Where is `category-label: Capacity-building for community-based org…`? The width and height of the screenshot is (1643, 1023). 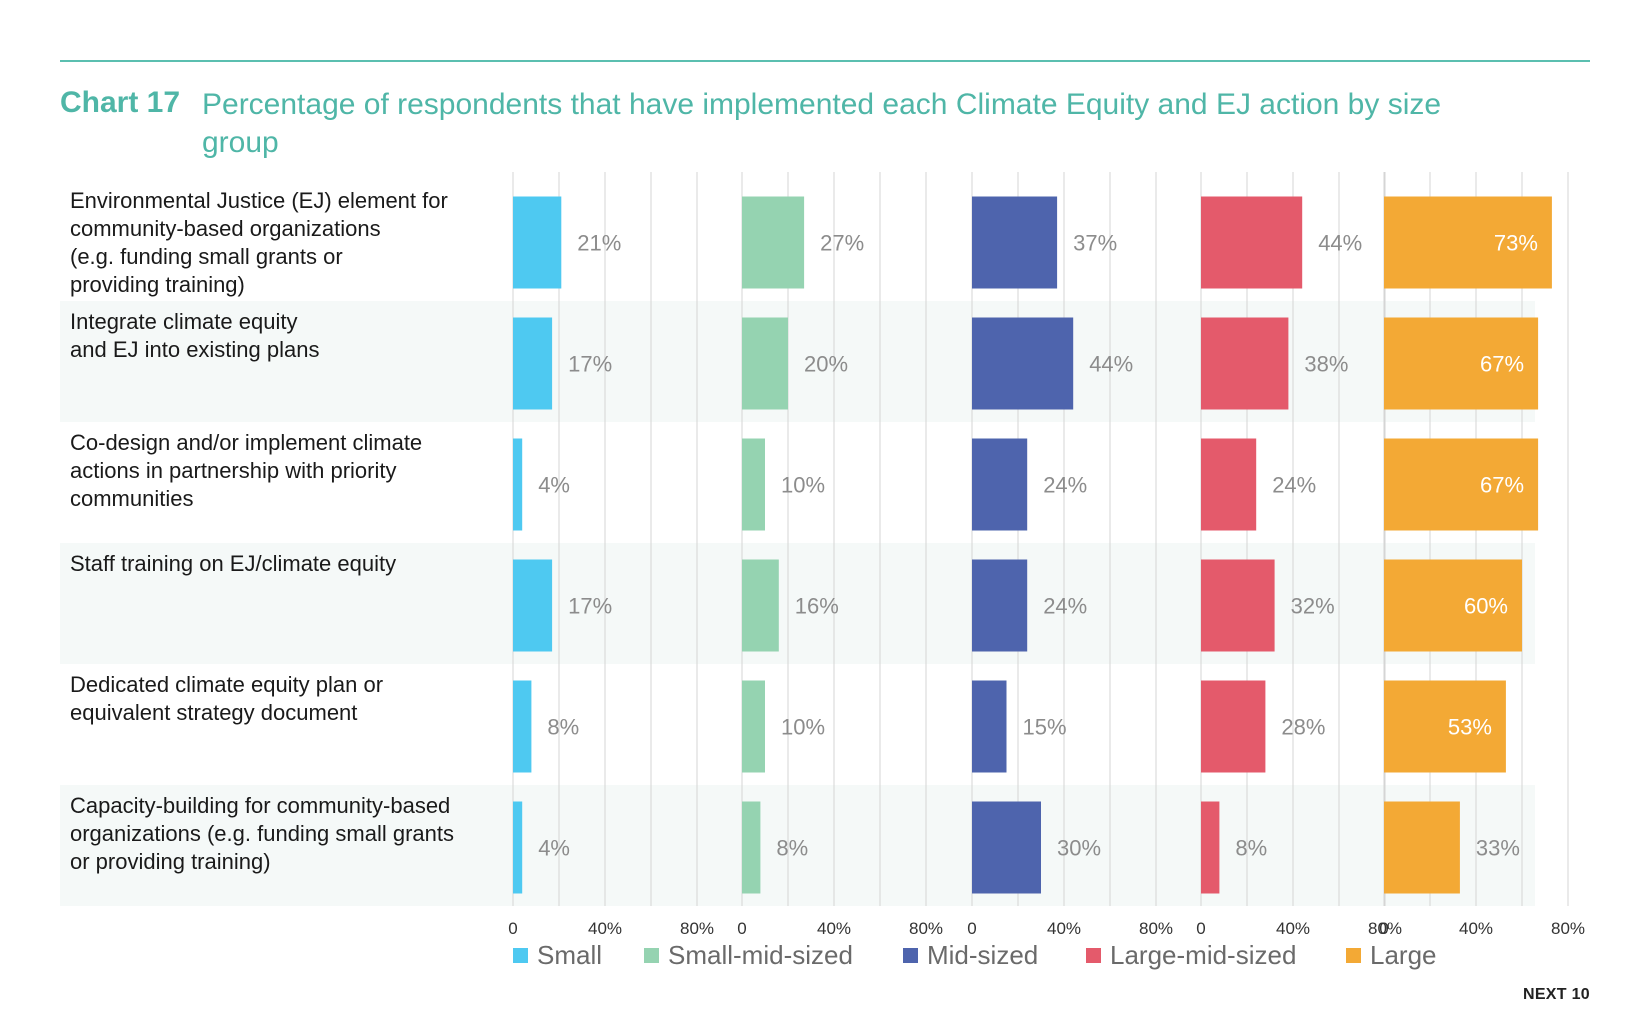 category-label: Capacity-building for community-based org… is located at coordinates (262, 833).